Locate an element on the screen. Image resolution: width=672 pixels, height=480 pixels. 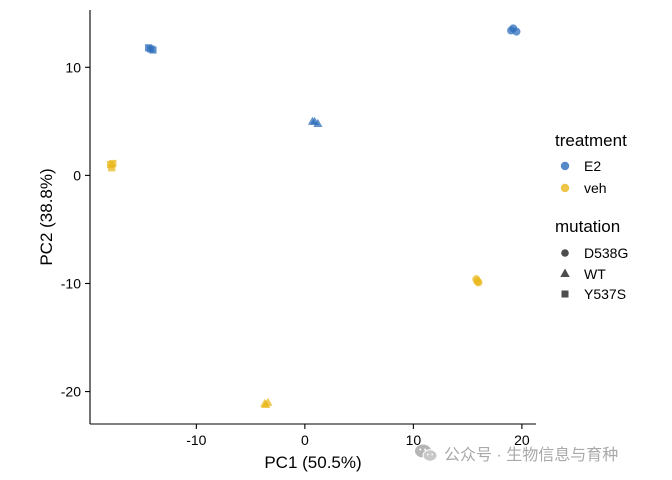
legend-label-wt: WT is located at coordinates (595, 274).